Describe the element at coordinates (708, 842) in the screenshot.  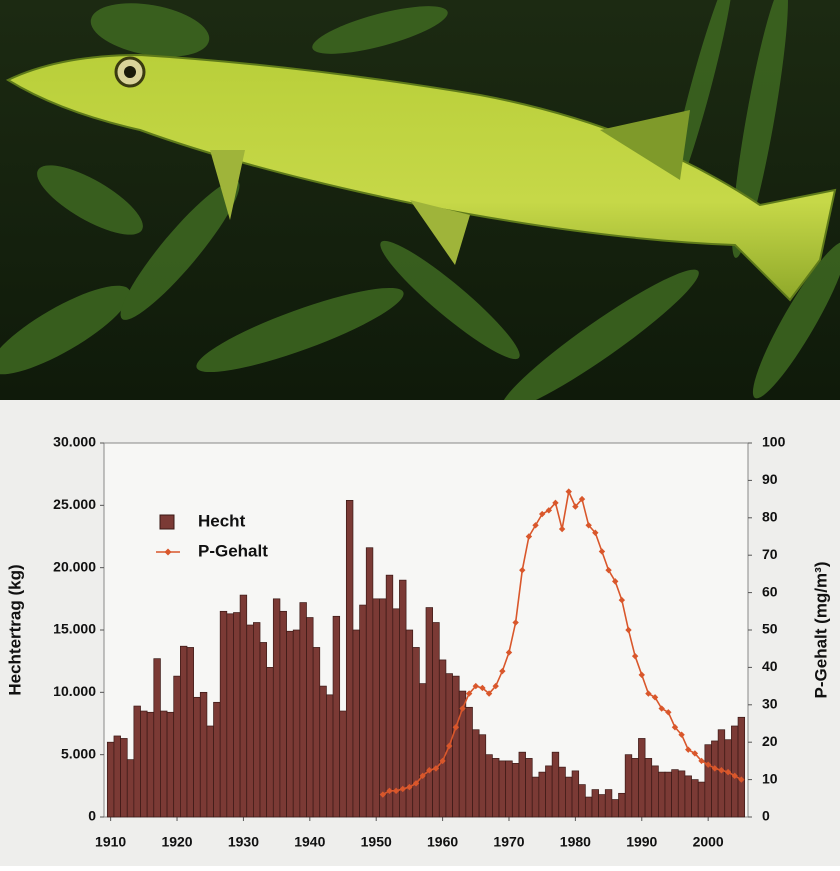
I see `x-tick-label: 2000` at that location.